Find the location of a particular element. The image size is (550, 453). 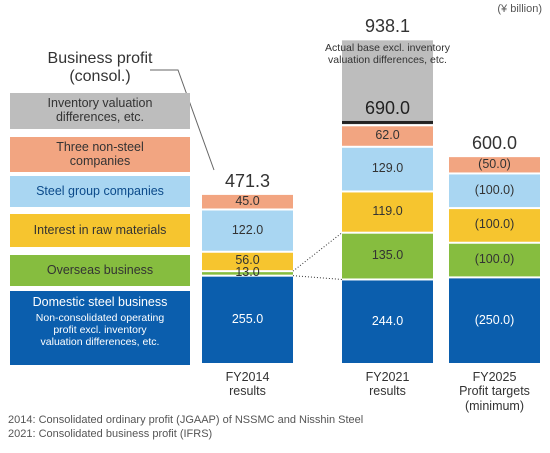

legend-label: Overseas business is located at coordinates (100, 270).